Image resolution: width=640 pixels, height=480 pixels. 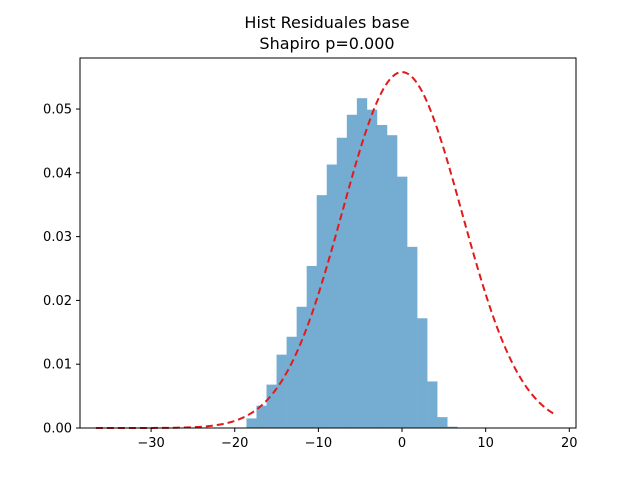 What do you see at coordinates (326, 22) in the screenshot?
I see `chart-title: Hist Residuales base` at bounding box center [326, 22].